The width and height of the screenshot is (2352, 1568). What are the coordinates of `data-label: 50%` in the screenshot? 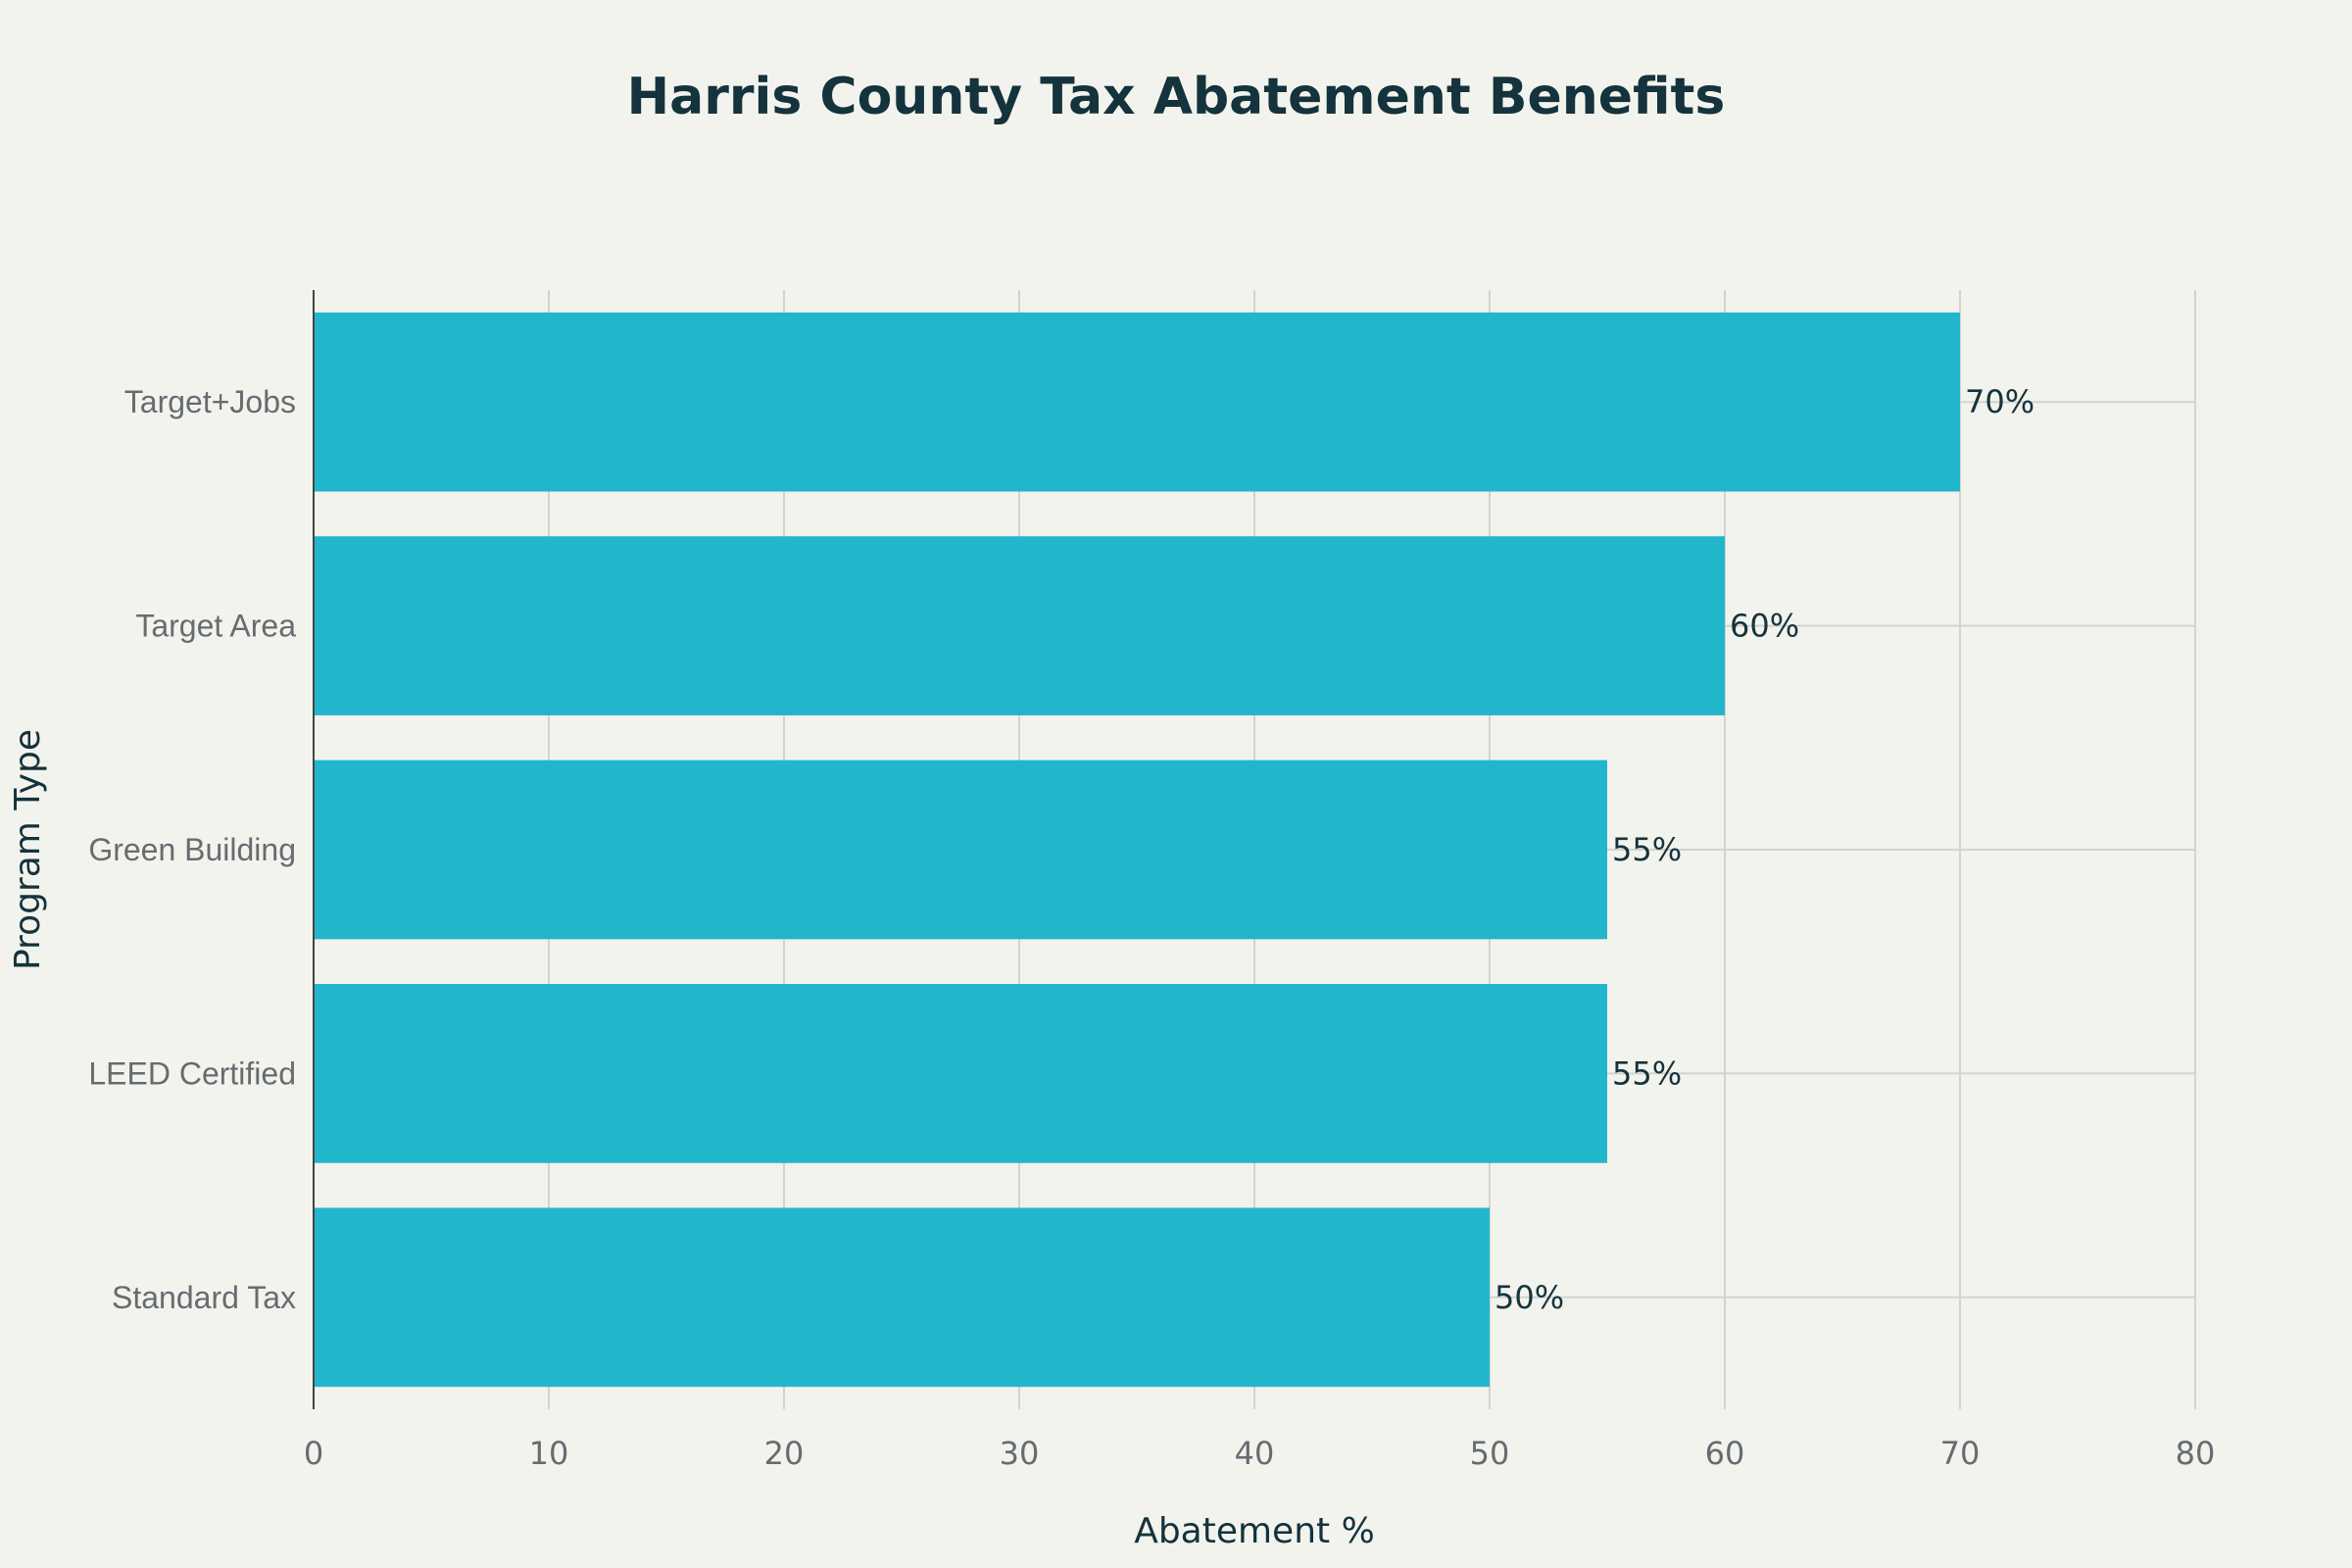 It's located at (1529, 1297).